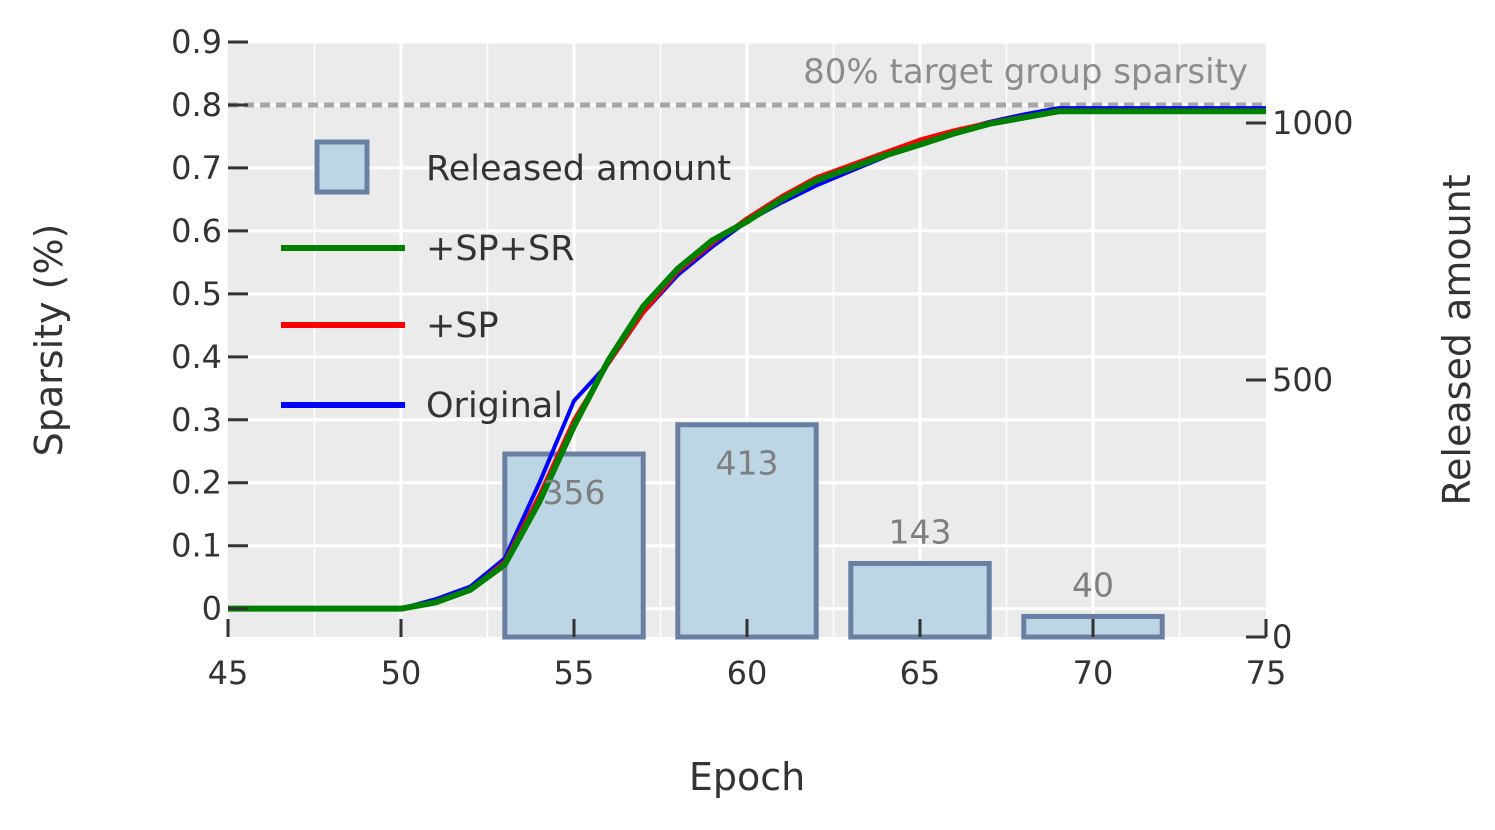 This screenshot has width=1495, height=830. Describe the element at coordinates (747, 673) in the screenshot. I see `x-tick-label: 60` at that location.